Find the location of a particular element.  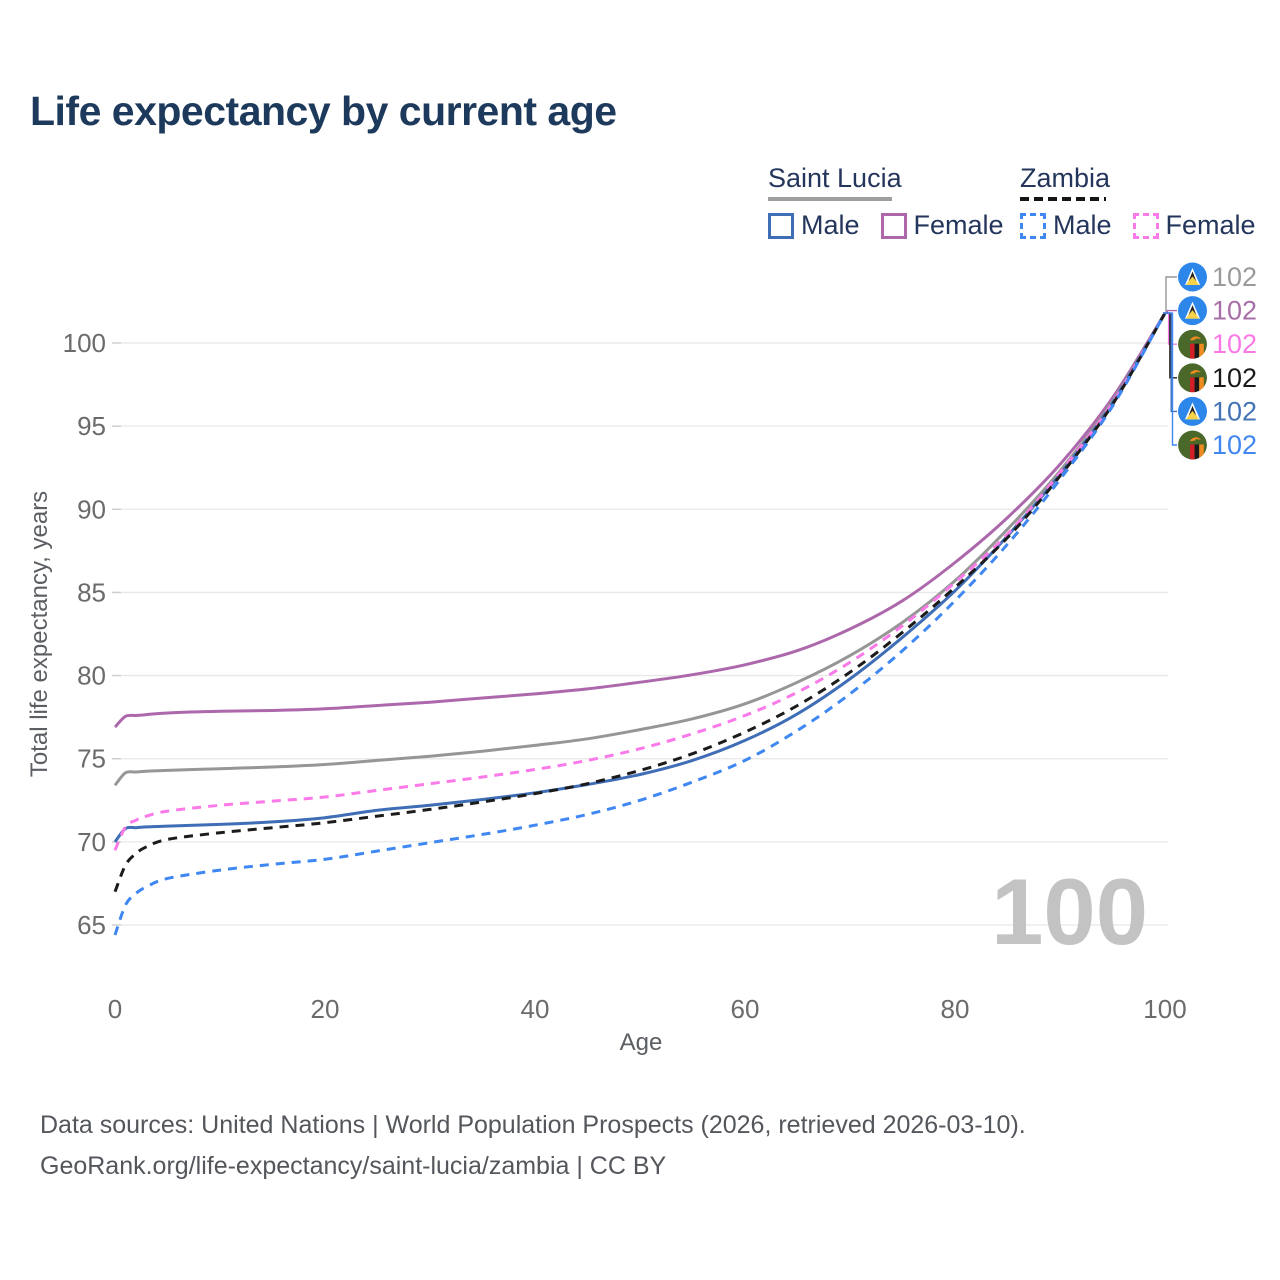

end-value-label-zambia-female: 102 is located at coordinates (1234, 344).